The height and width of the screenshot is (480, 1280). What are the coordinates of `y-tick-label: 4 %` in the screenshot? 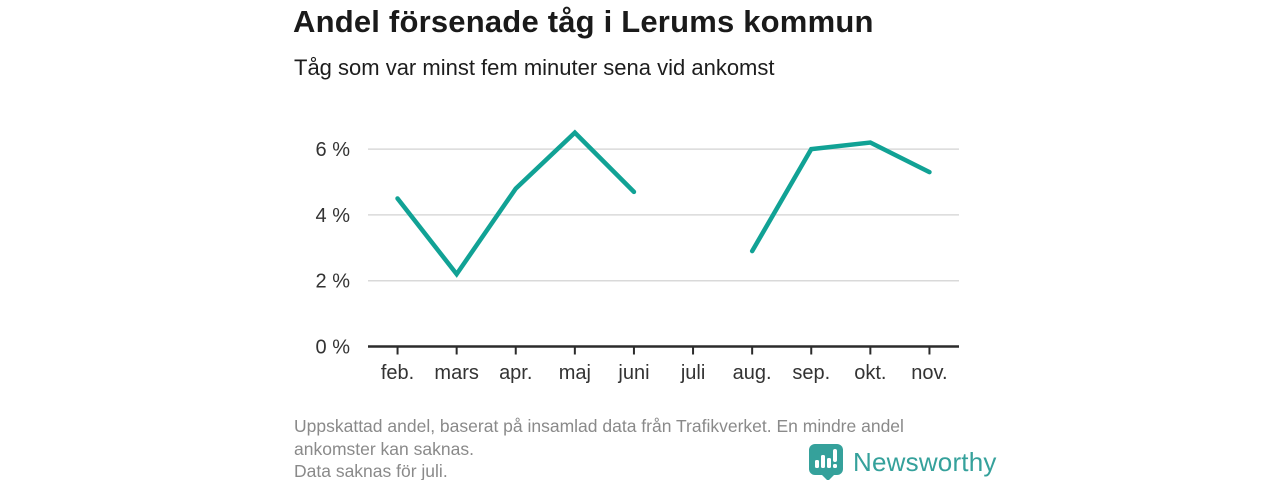 It's located at (333, 216).